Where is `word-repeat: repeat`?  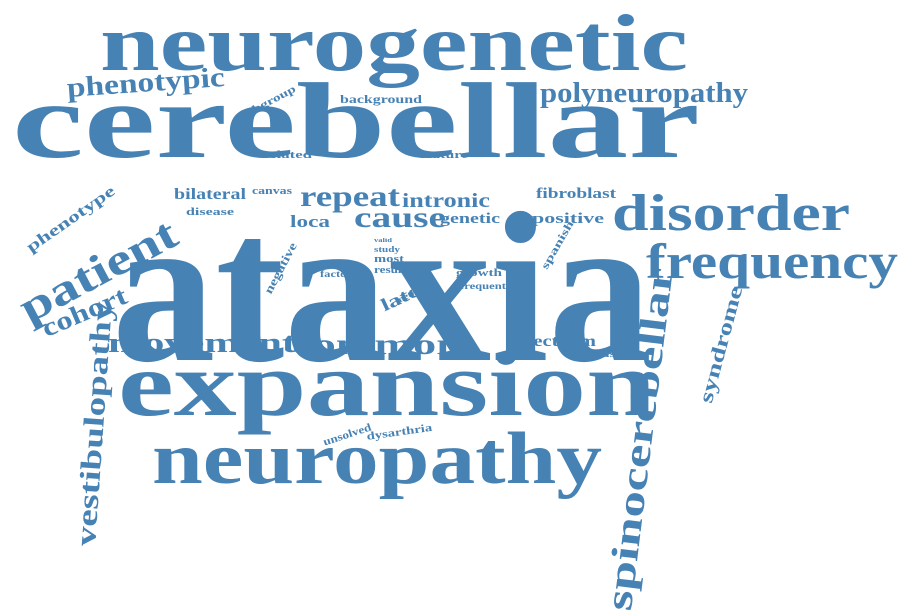 word-repeat: repeat is located at coordinates (350, 196).